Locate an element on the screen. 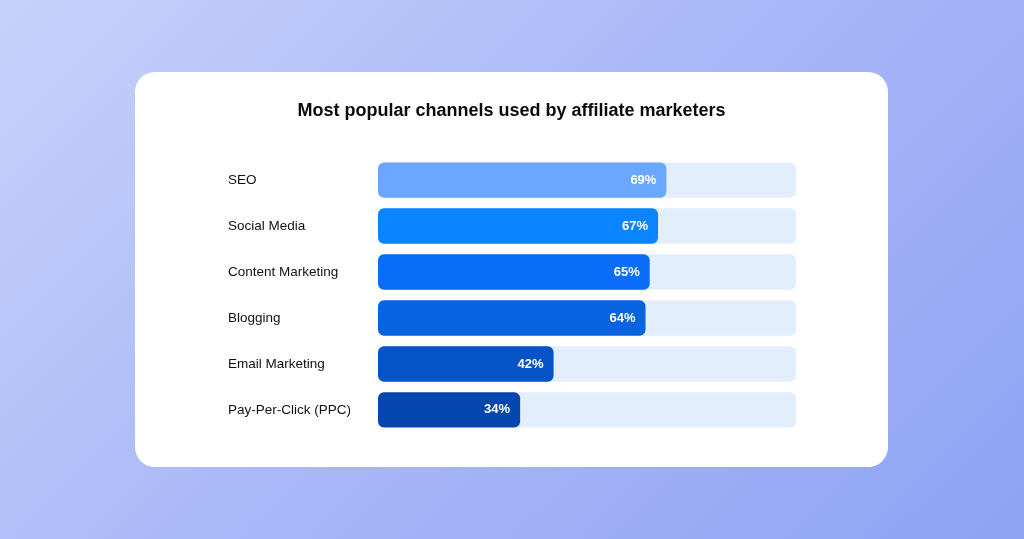 The width and height of the screenshot is (1024, 539). data-label: 65% is located at coordinates (627, 271).